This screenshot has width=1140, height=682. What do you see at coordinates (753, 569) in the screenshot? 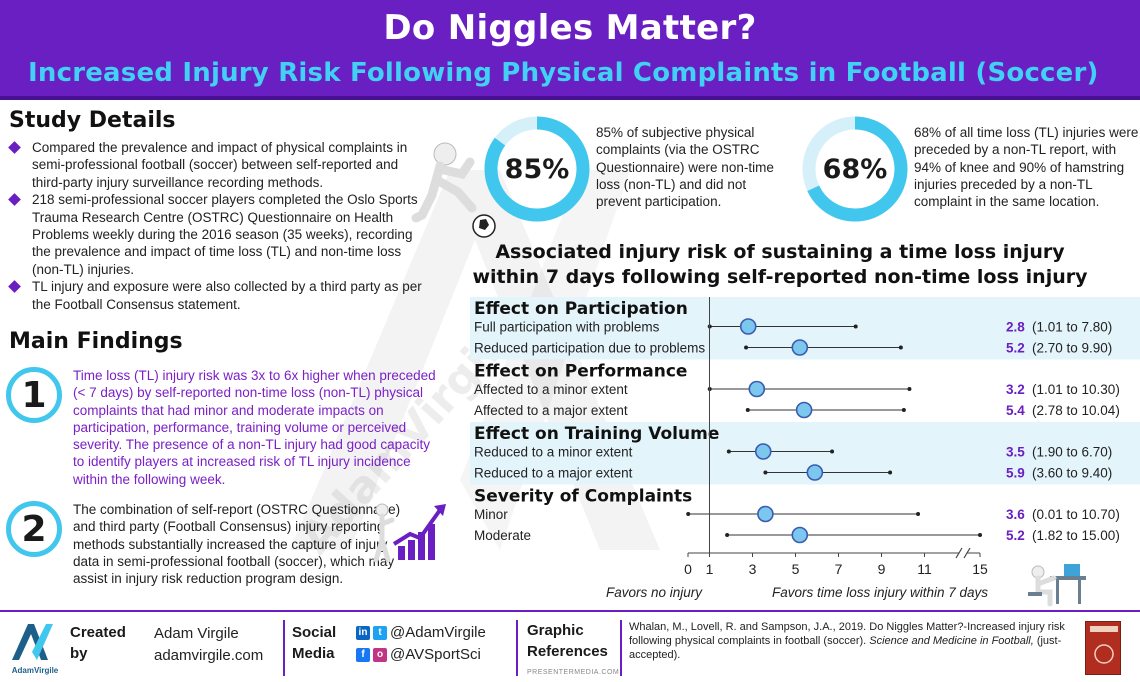
I see `x-tick-label: 3` at bounding box center [753, 569].